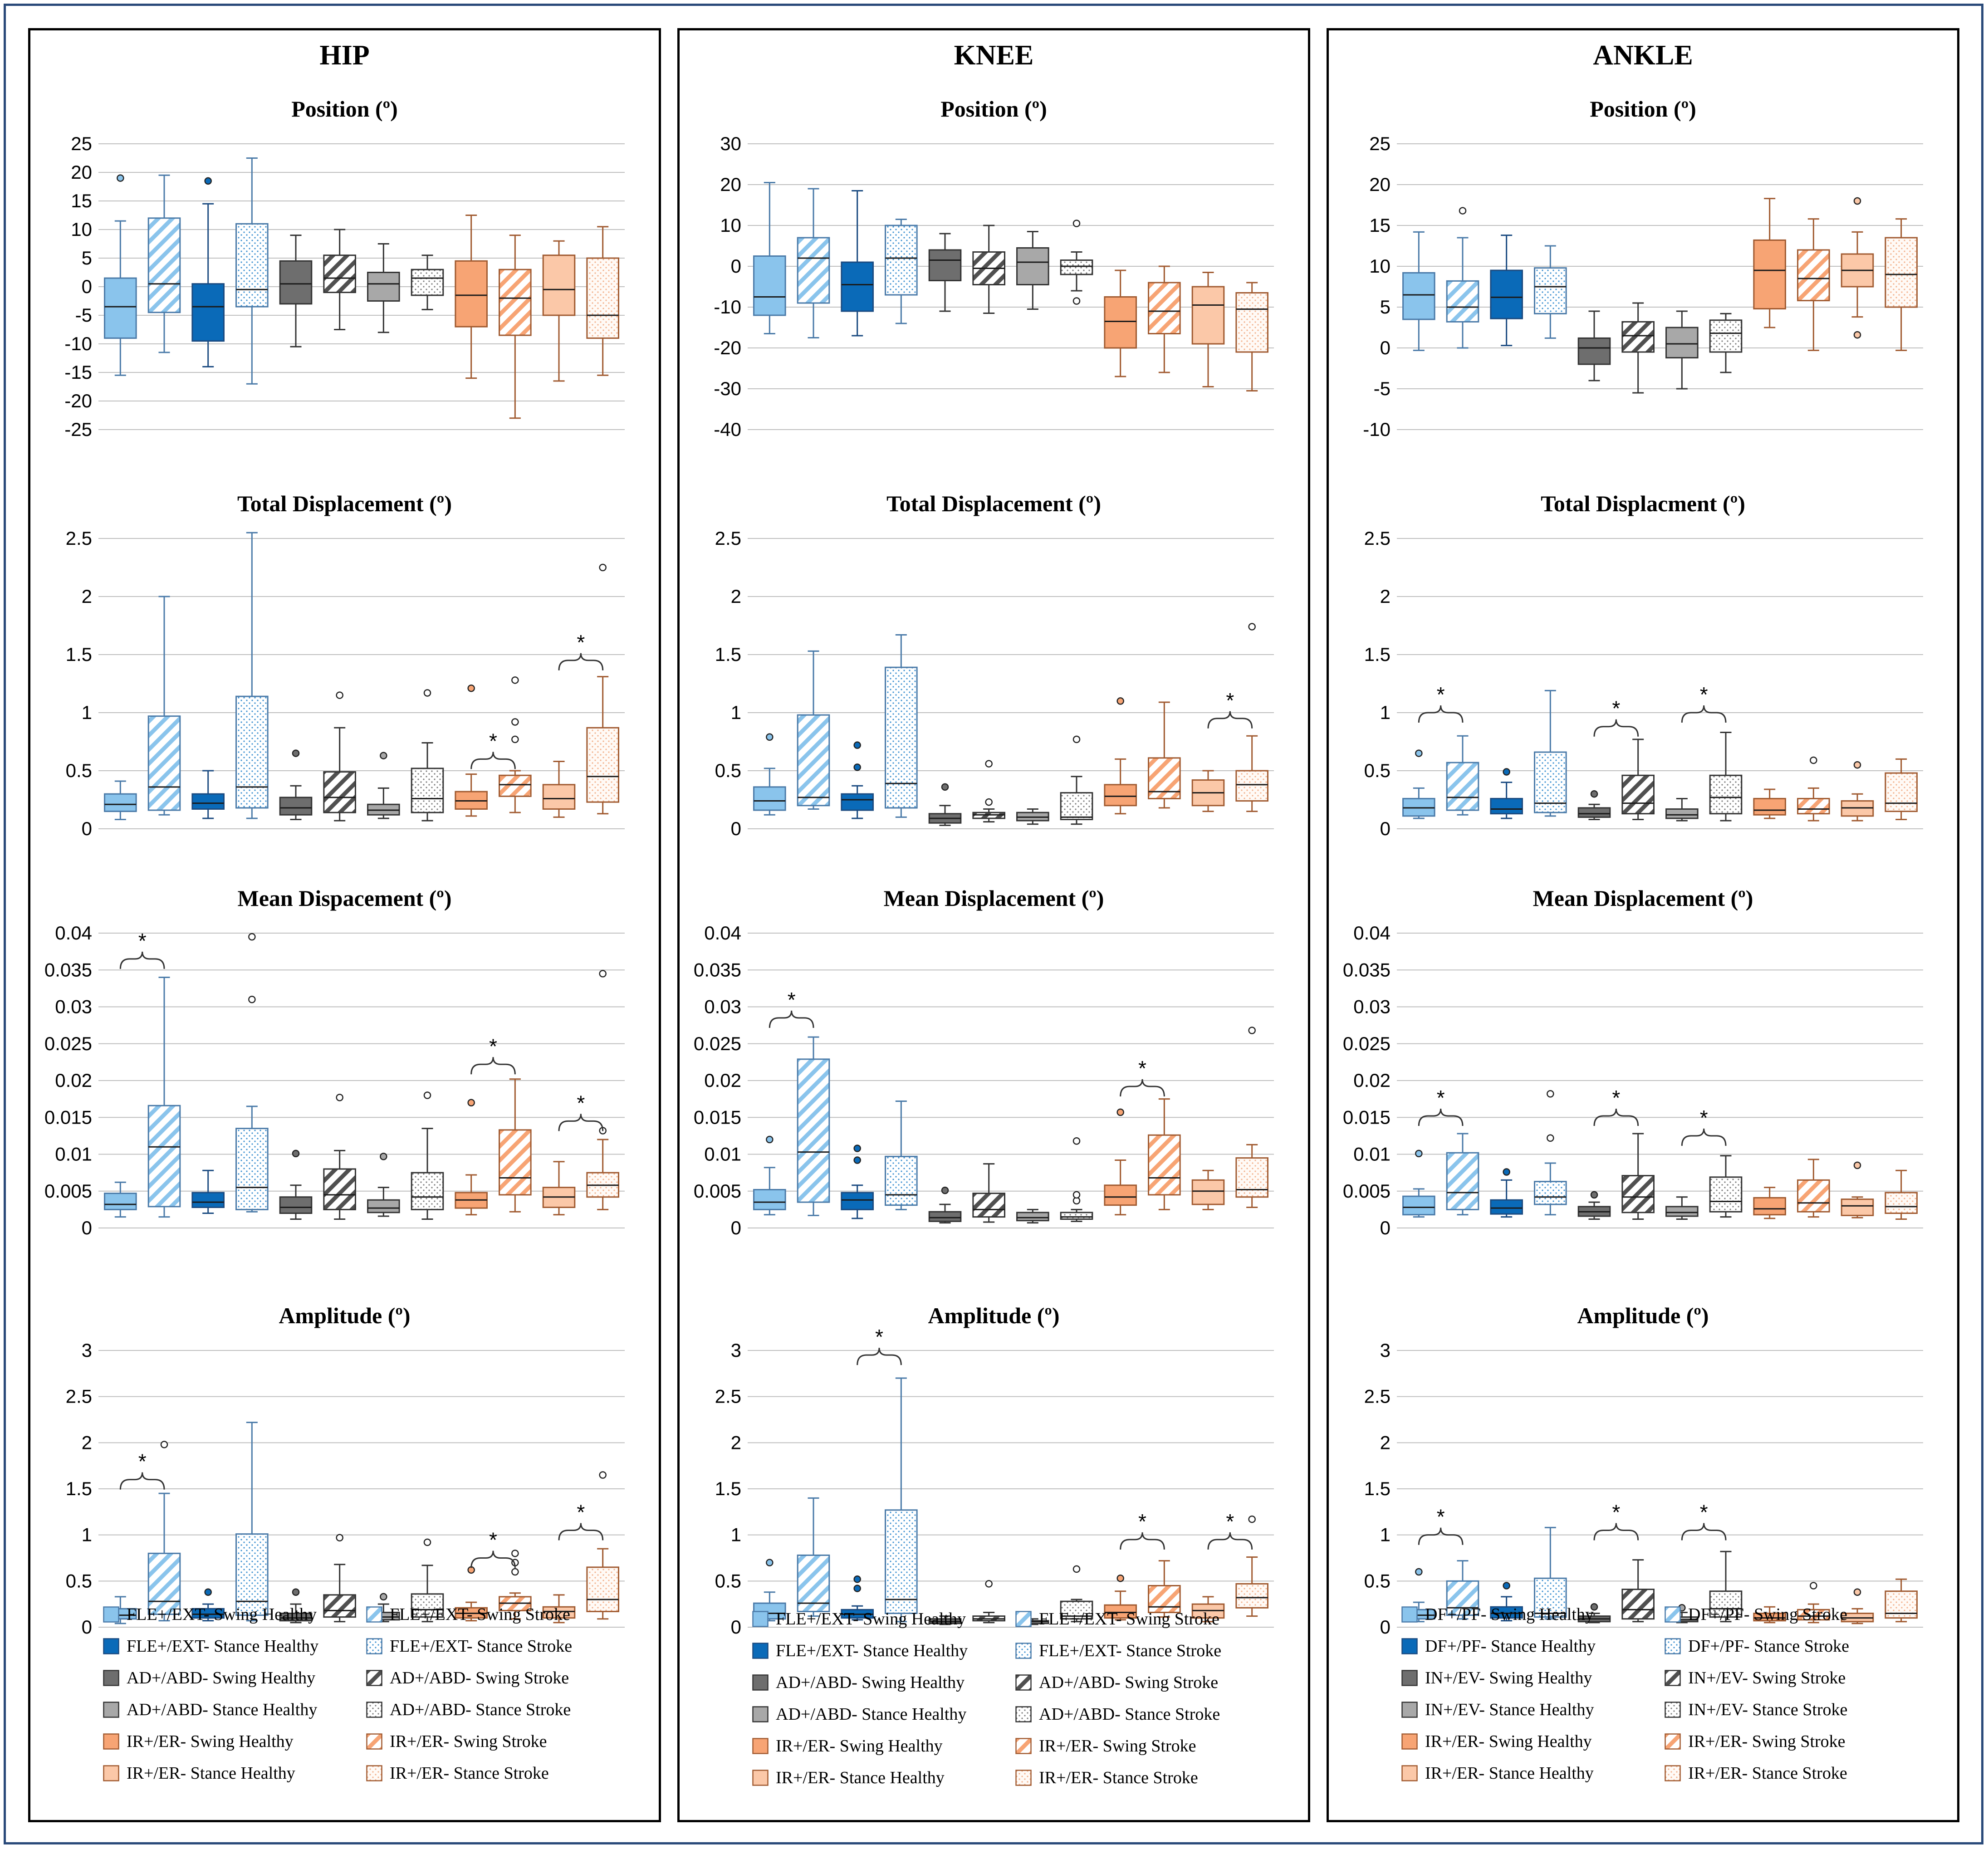 The width and height of the screenshot is (1988, 1849). I want to click on legend-item: IN+/EV- Swing Healthy, so click(1496, 1678).